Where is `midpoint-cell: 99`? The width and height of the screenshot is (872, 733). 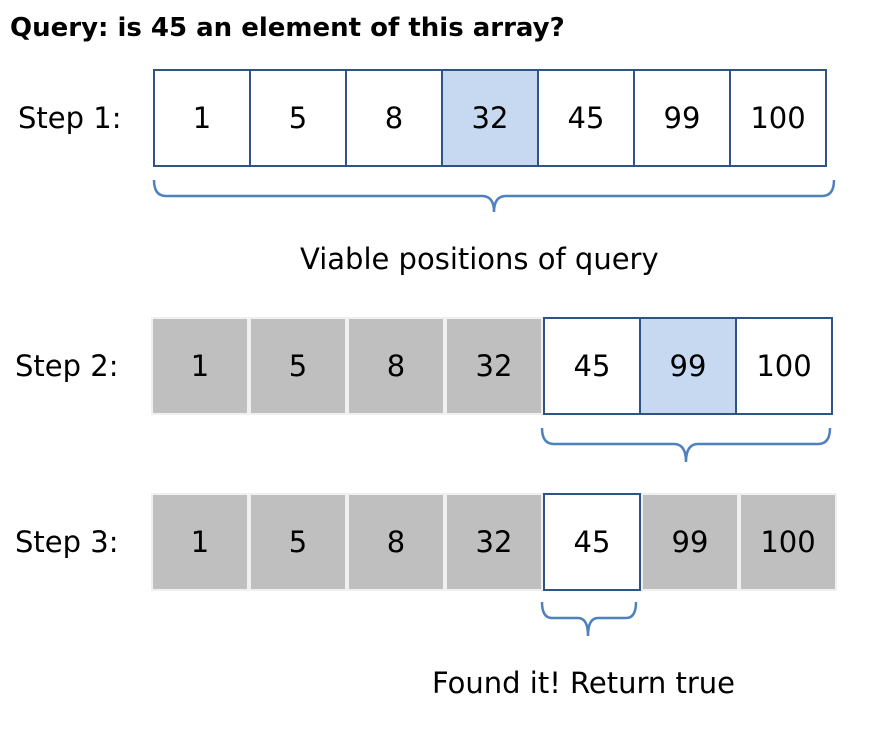 midpoint-cell: 99 is located at coordinates (688, 366).